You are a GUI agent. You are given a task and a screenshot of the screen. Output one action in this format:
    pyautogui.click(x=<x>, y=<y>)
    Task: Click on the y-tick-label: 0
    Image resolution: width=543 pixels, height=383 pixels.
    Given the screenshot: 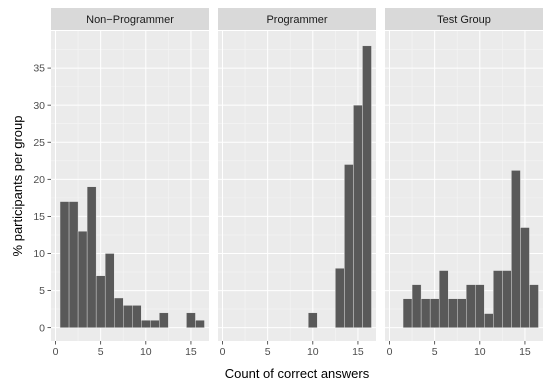 What is the action you would take?
    pyautogui.click(x=42, y=328)
    